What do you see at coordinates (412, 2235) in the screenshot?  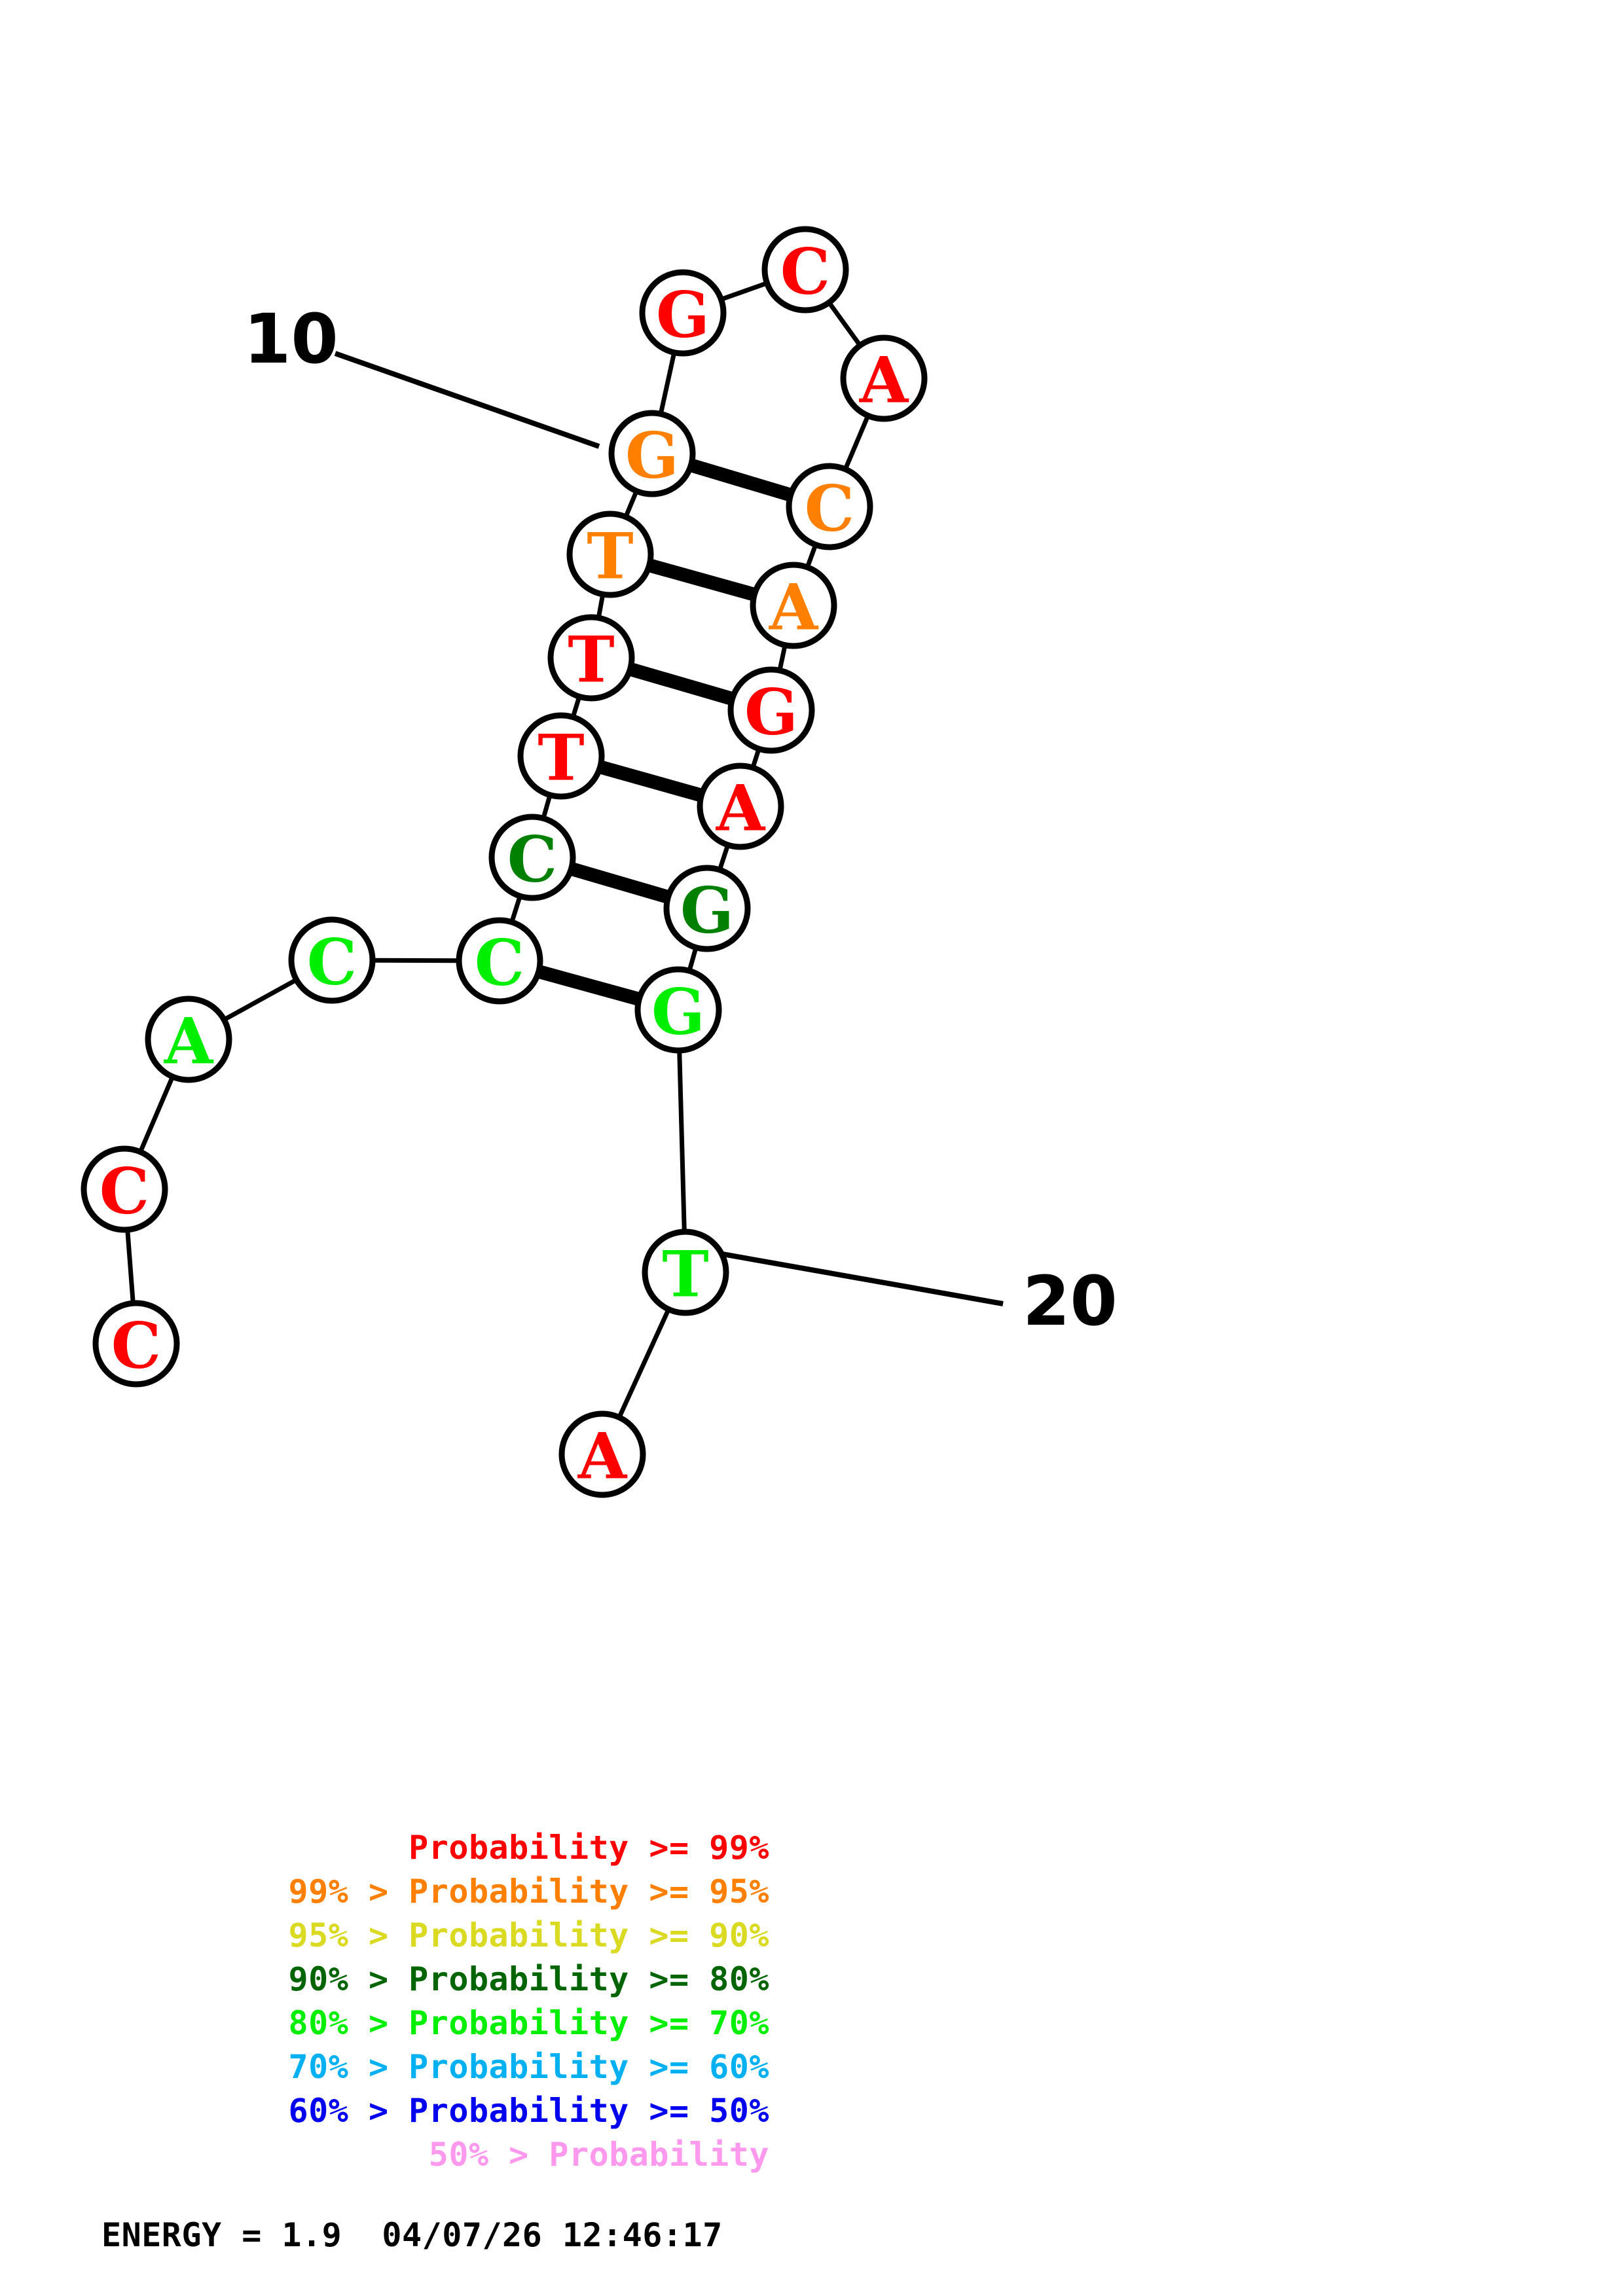 I see `energy-and-timestamp-line: ENERGY = 1.9 04/07/26 12:46:17` at bounding box center [412, 2235].